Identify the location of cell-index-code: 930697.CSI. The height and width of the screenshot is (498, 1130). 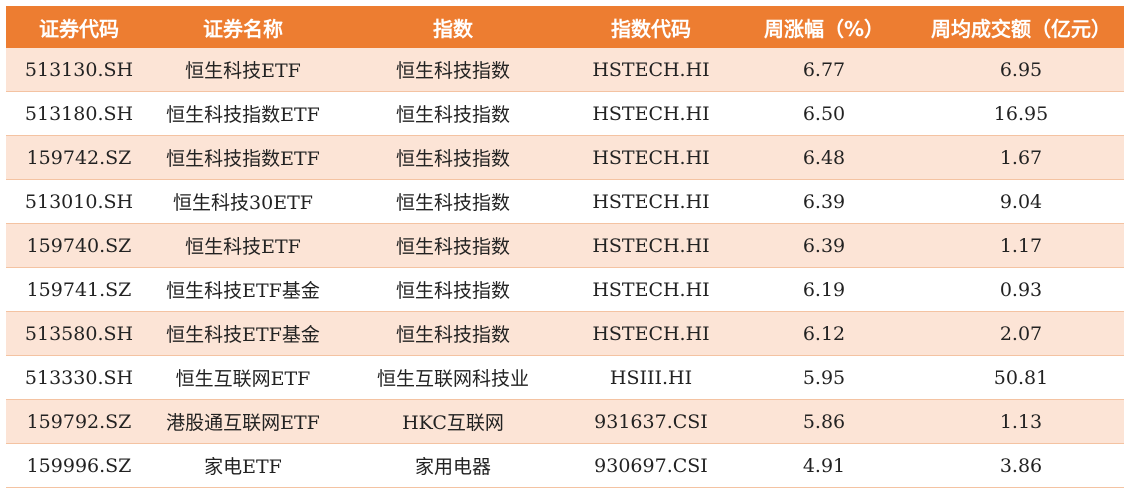
(651, 465).